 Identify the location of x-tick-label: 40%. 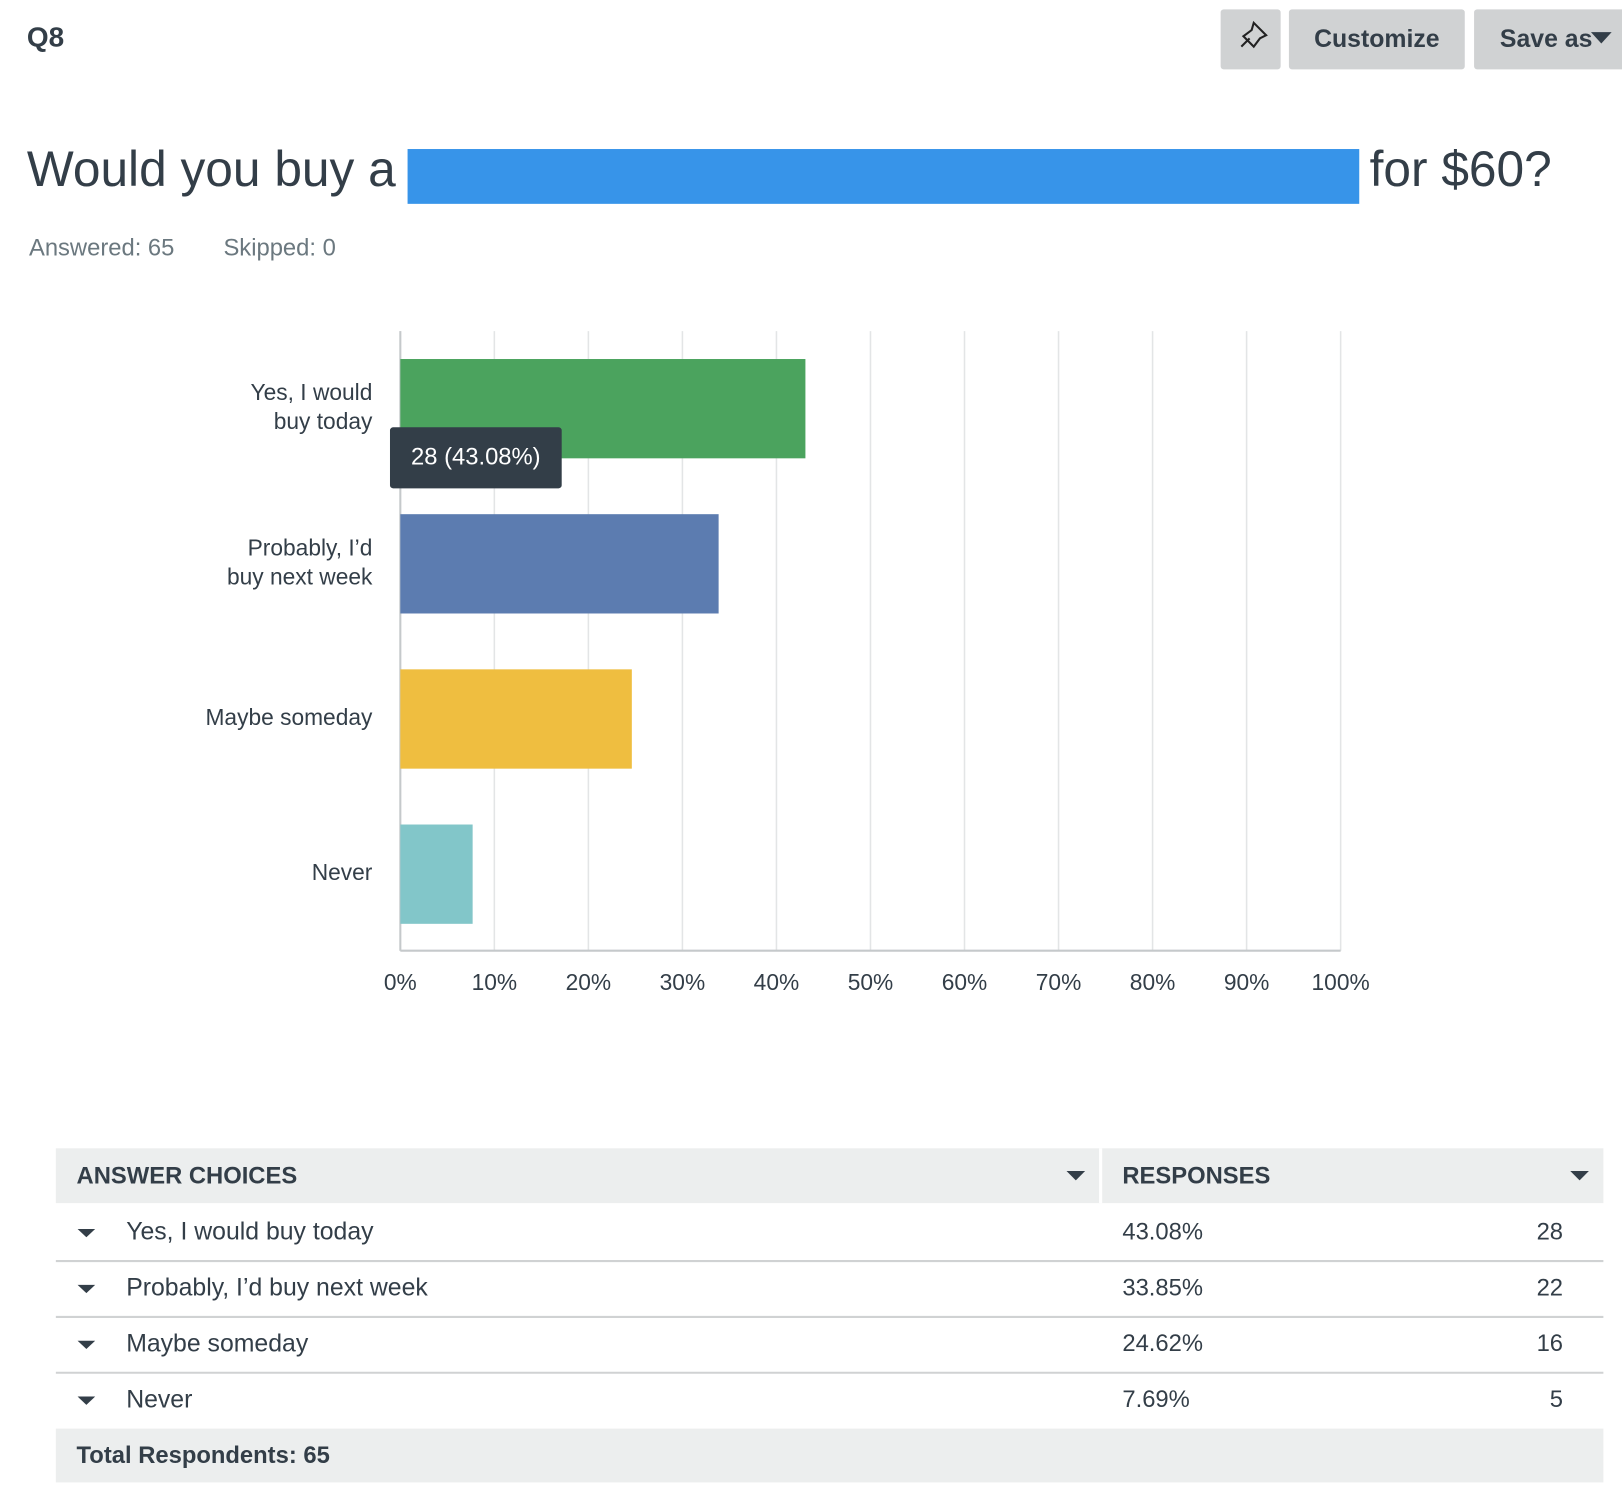
(777, 982).